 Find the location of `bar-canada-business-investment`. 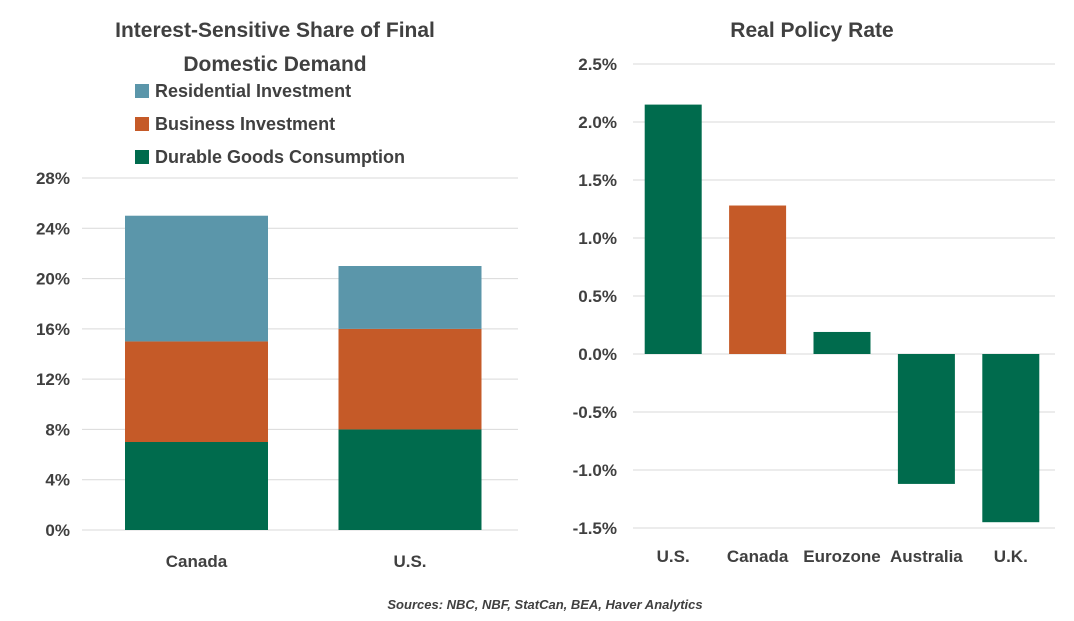

bar-canada-business-investment is located at coordinates (196, 391).